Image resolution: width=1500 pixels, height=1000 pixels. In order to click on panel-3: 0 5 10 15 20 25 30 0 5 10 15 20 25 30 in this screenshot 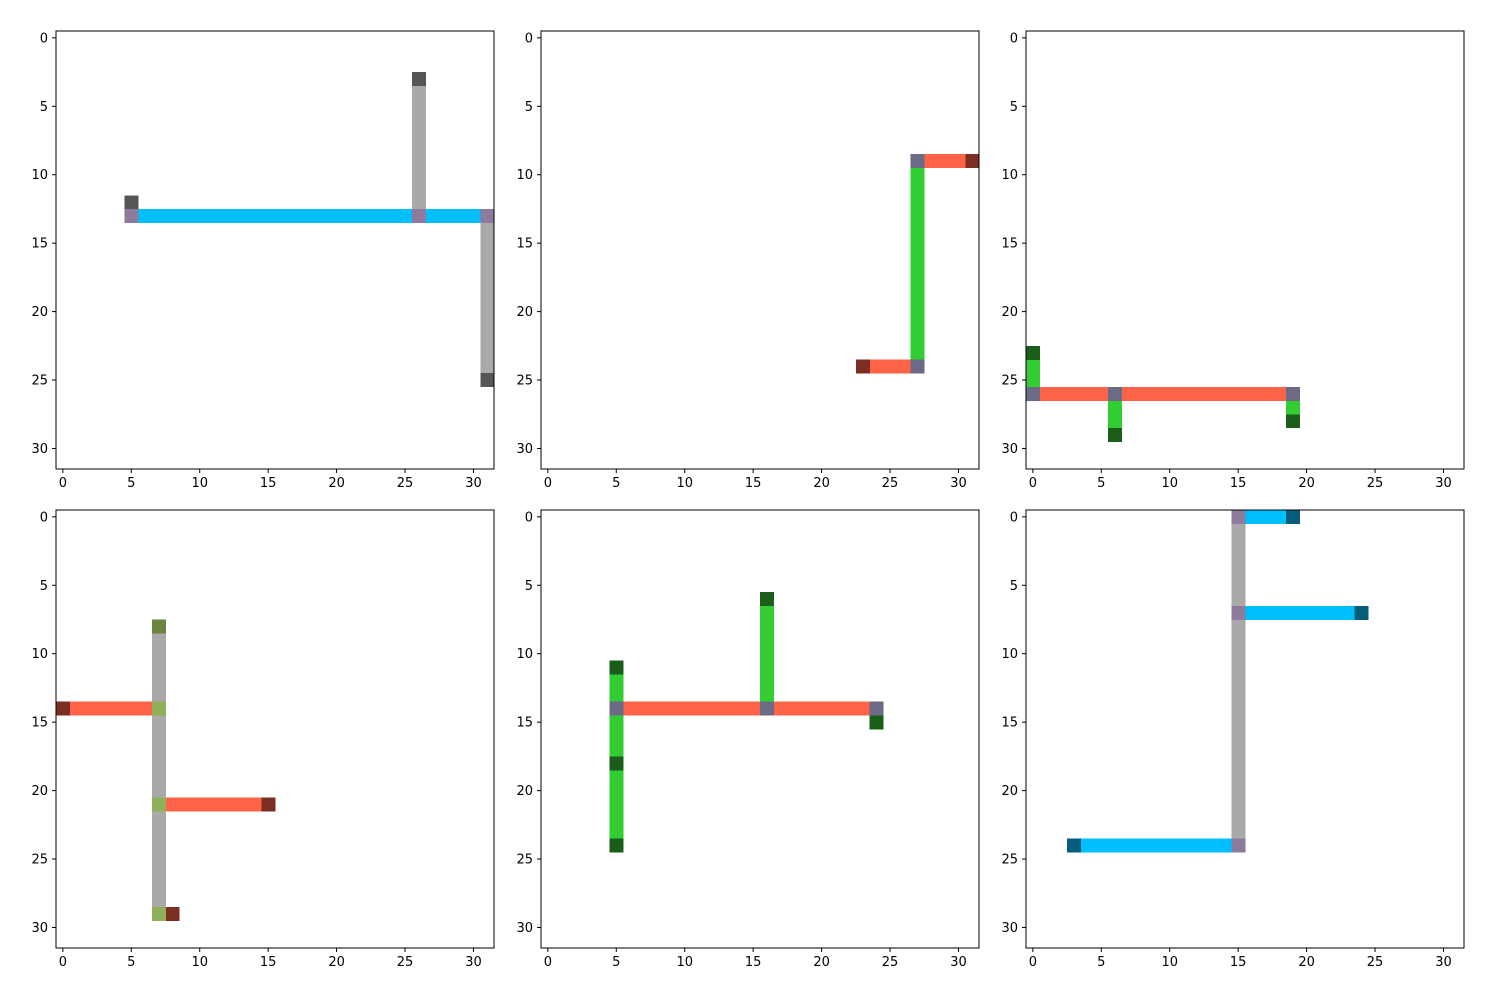, I will do `click(1233, 260)`.